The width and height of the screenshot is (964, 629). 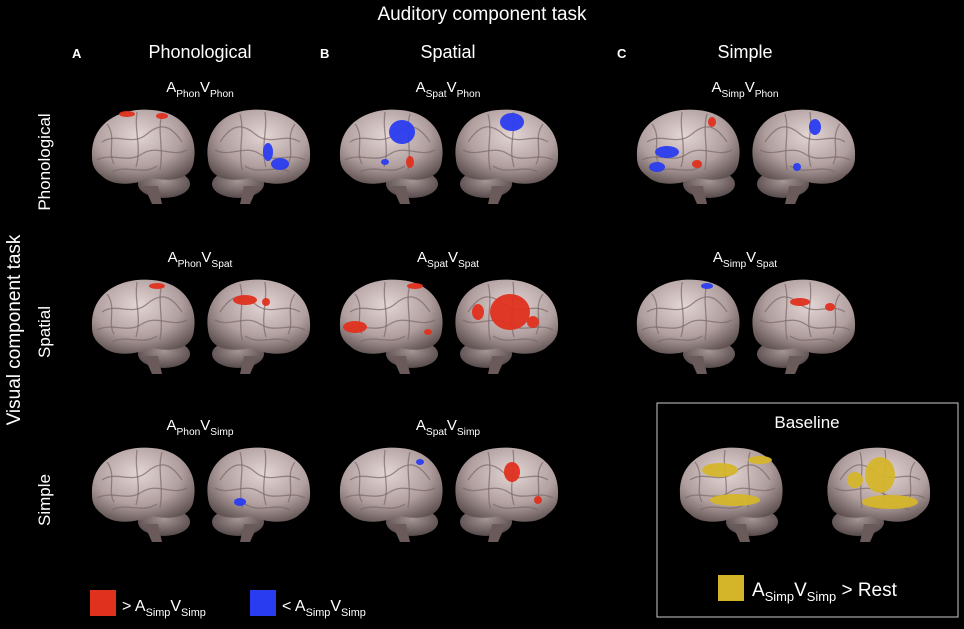 What do you see at coordinates (744, 52) in the screenshot?
I see `column-label: Simple` at bounding box center [744, 52].